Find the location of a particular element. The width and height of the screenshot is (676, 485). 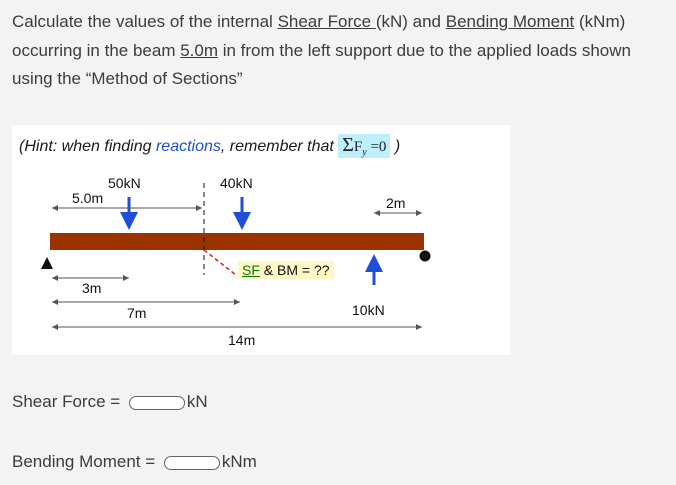

shear-force-unit: kN is located at coordinates (197, 401).